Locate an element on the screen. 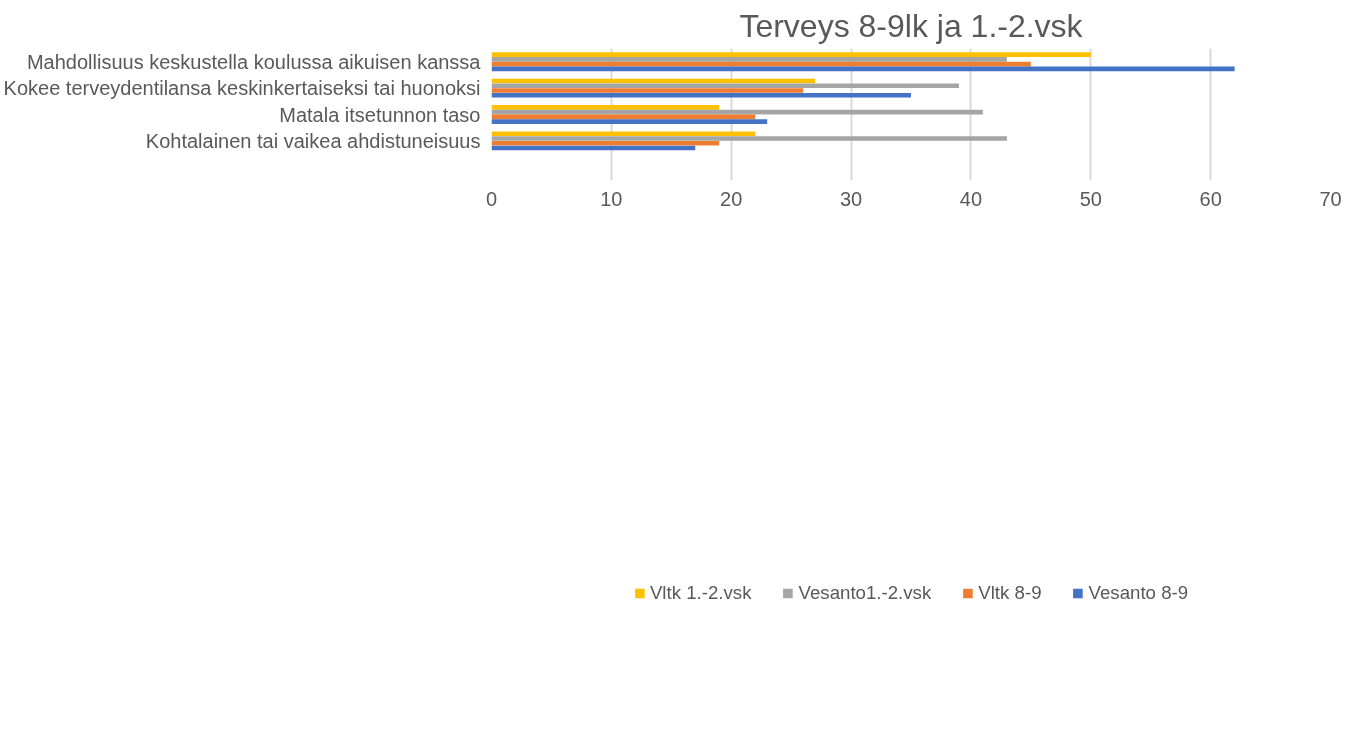 The height and width of the screenshot is (733, 1365). x-tick-label: 20 is located at coordinates (731, 198).